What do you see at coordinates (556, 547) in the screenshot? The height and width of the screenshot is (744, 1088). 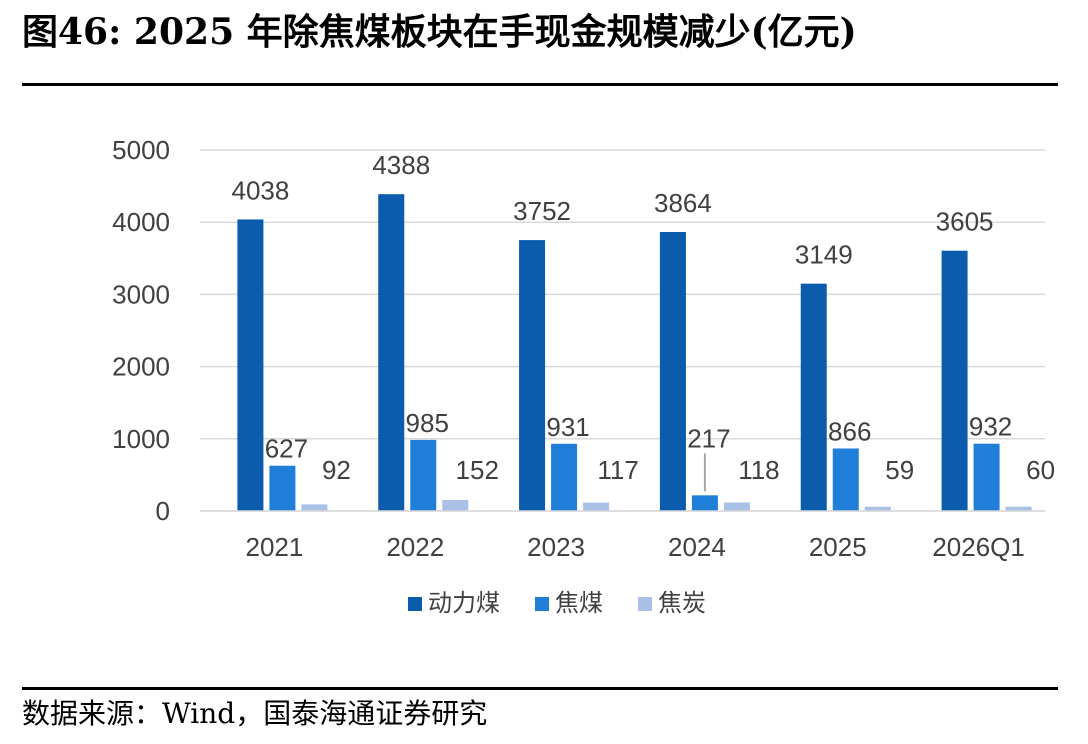 I see `x-tick-label: 2023` at bounding box center [556, 547].